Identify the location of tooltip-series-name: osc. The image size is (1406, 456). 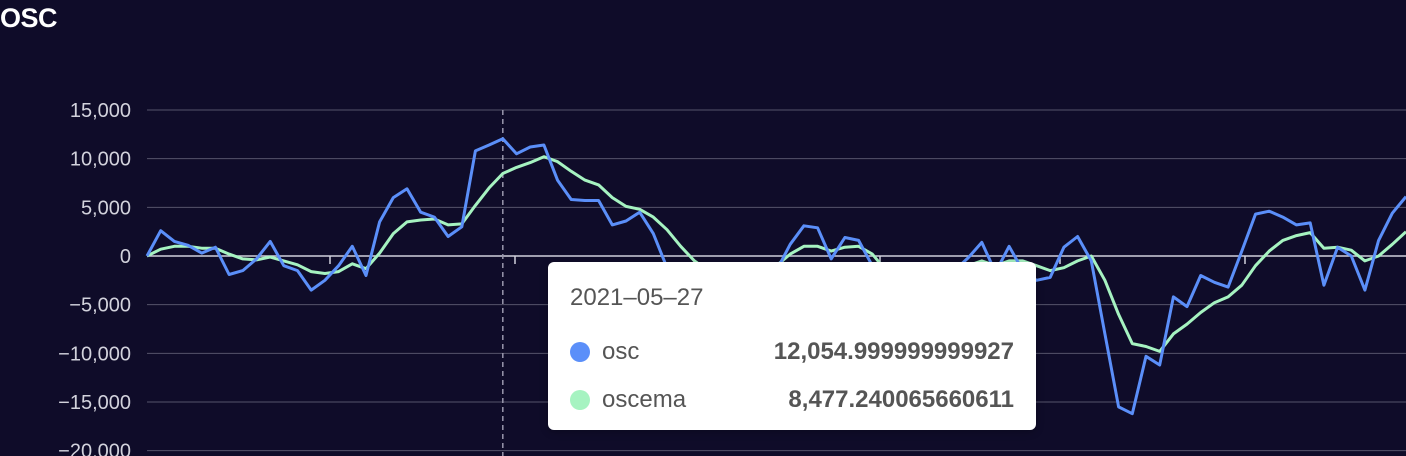
(620, 352).